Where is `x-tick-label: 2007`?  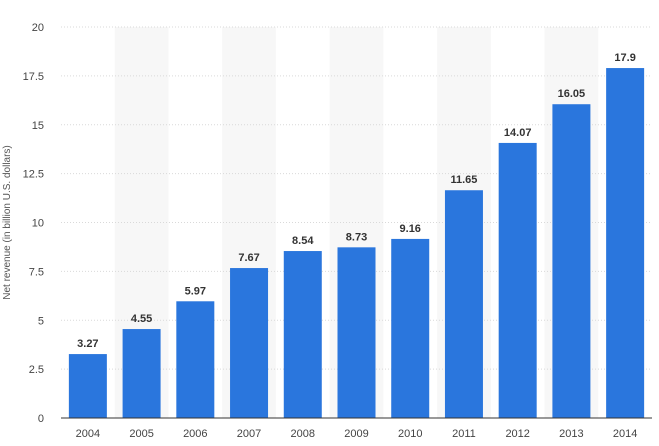 x-tick-label: 2007 is located at coordinates (249, 434).